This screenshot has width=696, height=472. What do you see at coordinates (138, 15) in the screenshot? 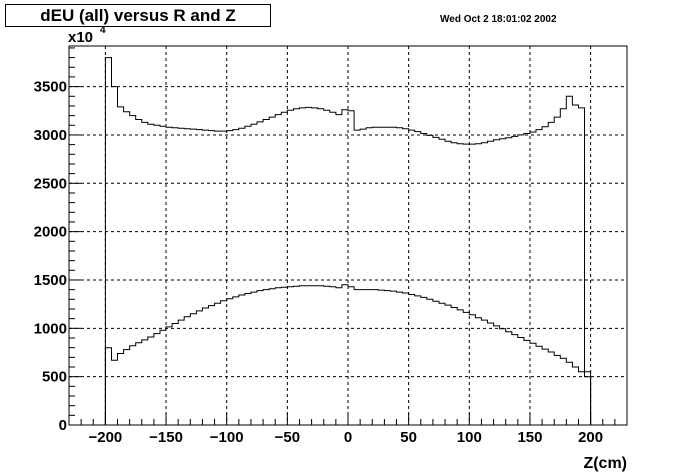
I see `chart-title: dEU (all) versus R and Z` at bounding box center [138, 15].